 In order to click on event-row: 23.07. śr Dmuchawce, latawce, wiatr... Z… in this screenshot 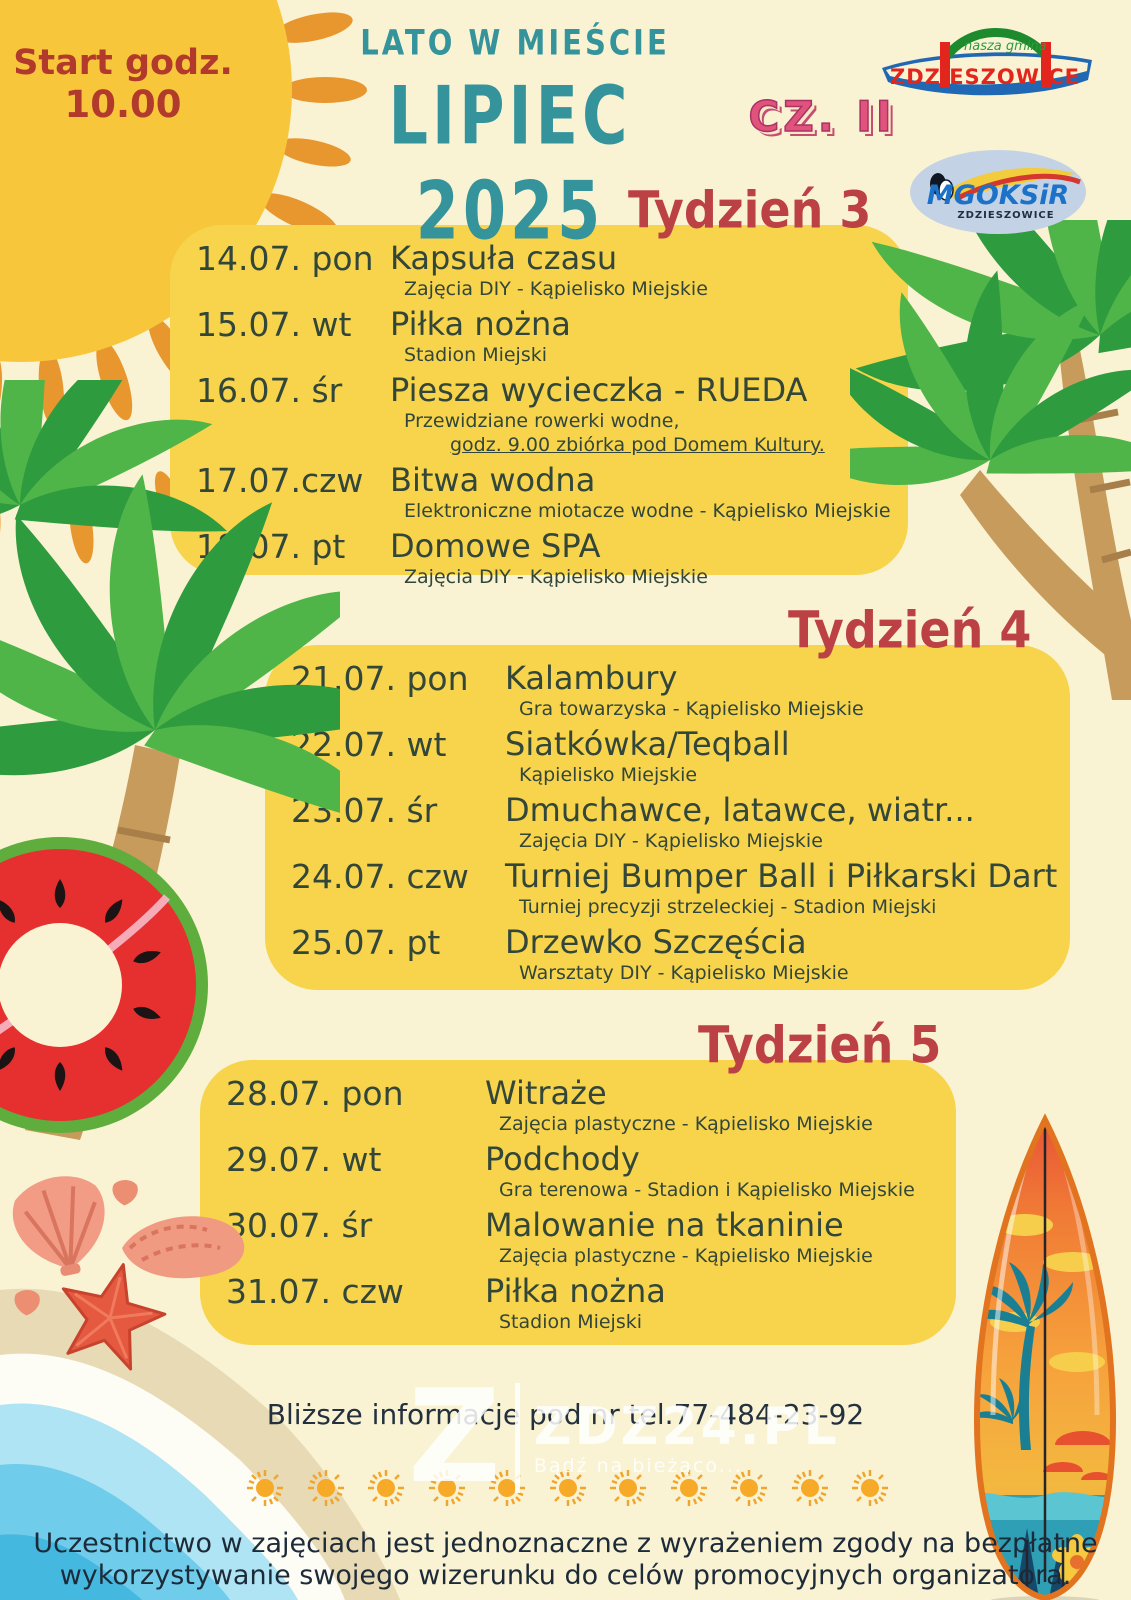, I will do `click(667, 822)`.